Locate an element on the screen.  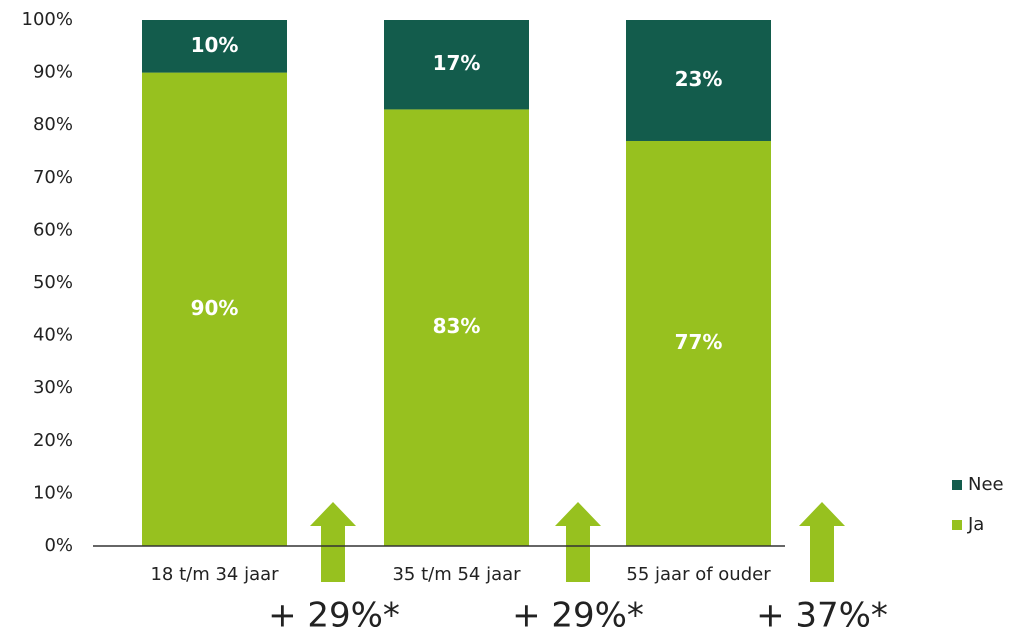
x-tick-label: 35 t/m 54 jaar is located at coordinates (456, 574).